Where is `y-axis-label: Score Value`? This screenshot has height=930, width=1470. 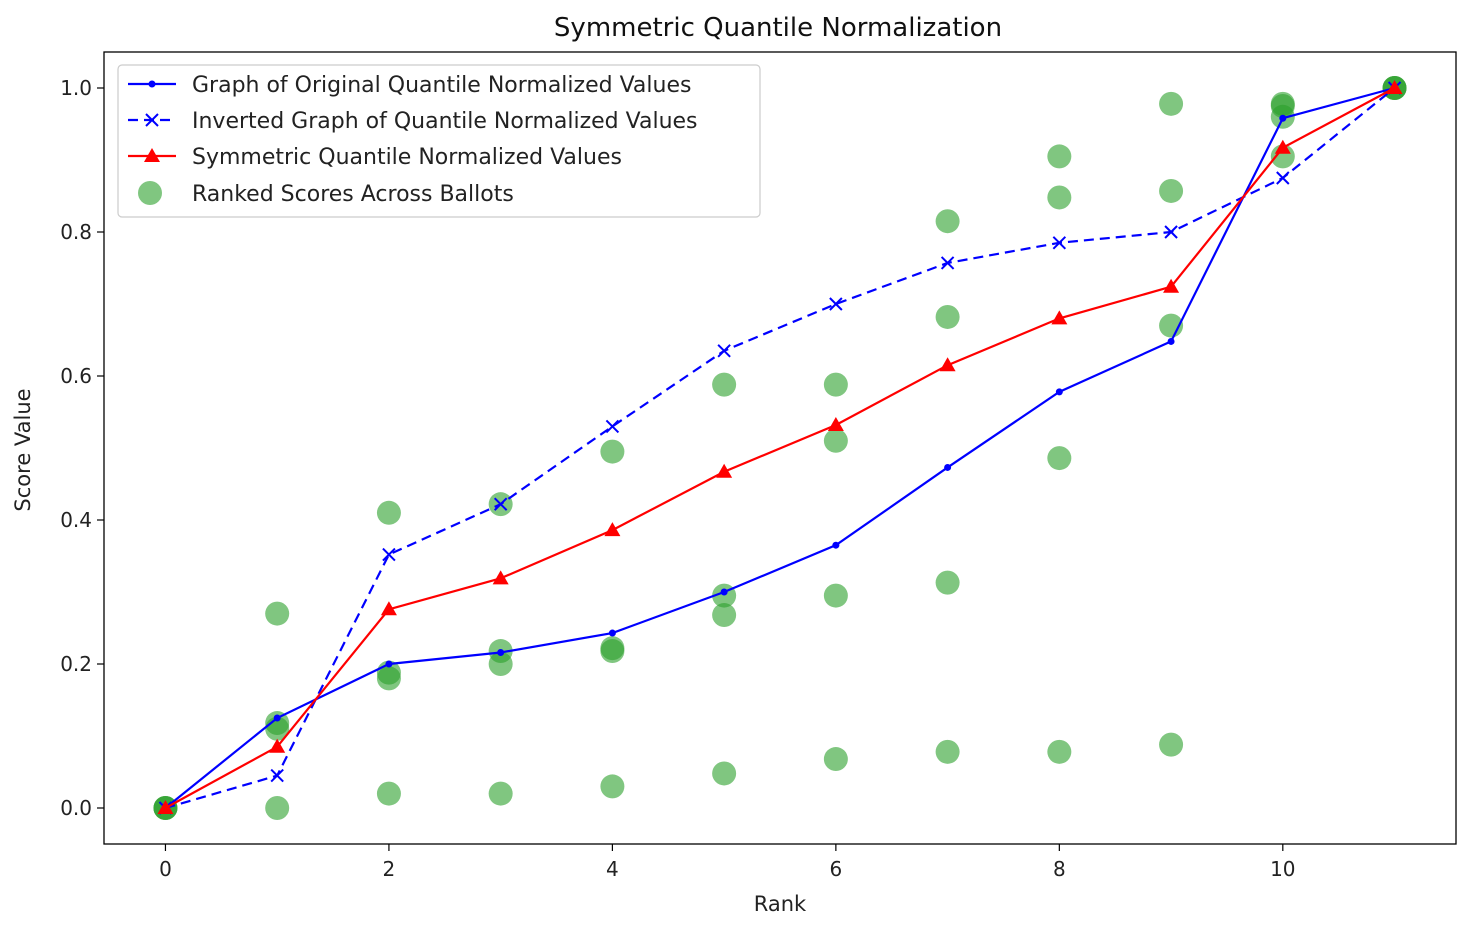
y-axis-label: Score Value is located at coordinates (23, 449).